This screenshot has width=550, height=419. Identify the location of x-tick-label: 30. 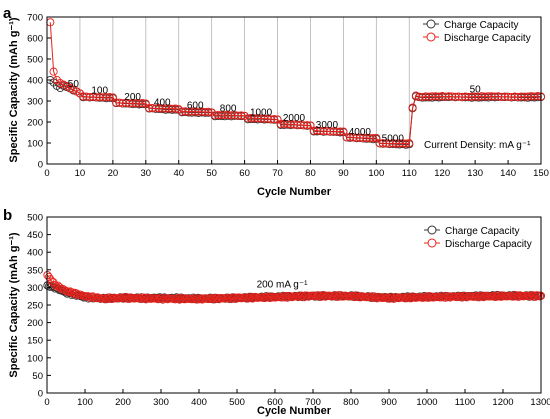
(146, 173).